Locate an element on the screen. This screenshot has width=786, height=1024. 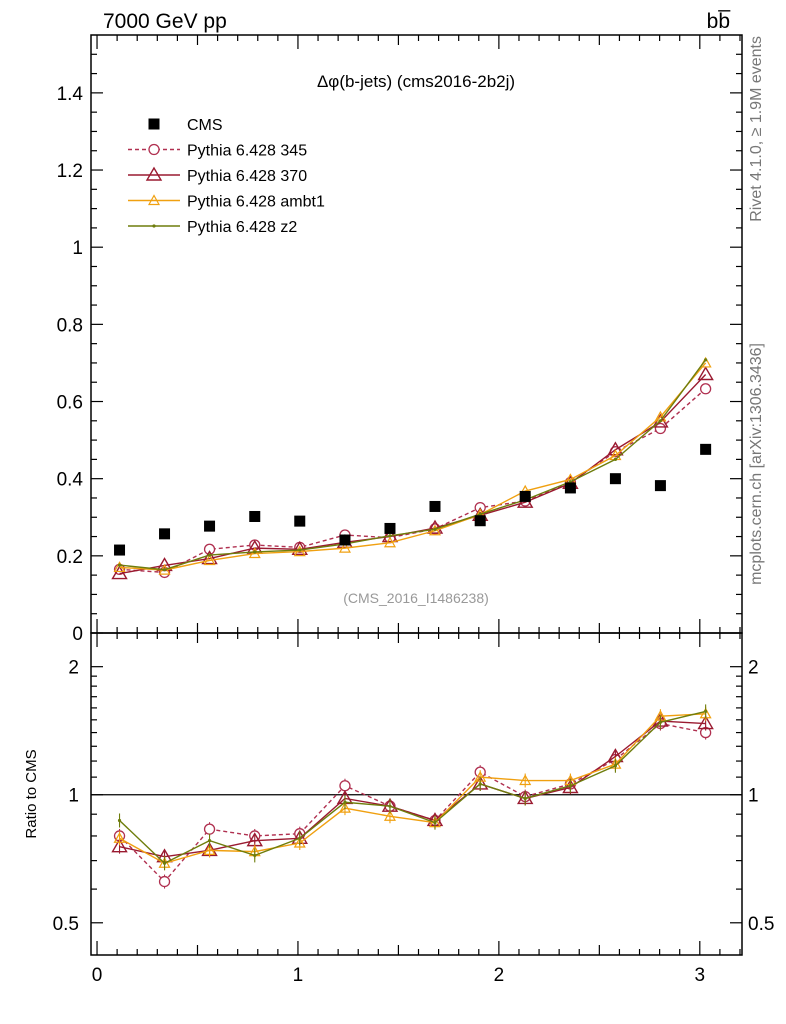
side-label-bottom: mcplots.cern.ch [arXiv:1306.3436] is located at coordinates (756, 464).